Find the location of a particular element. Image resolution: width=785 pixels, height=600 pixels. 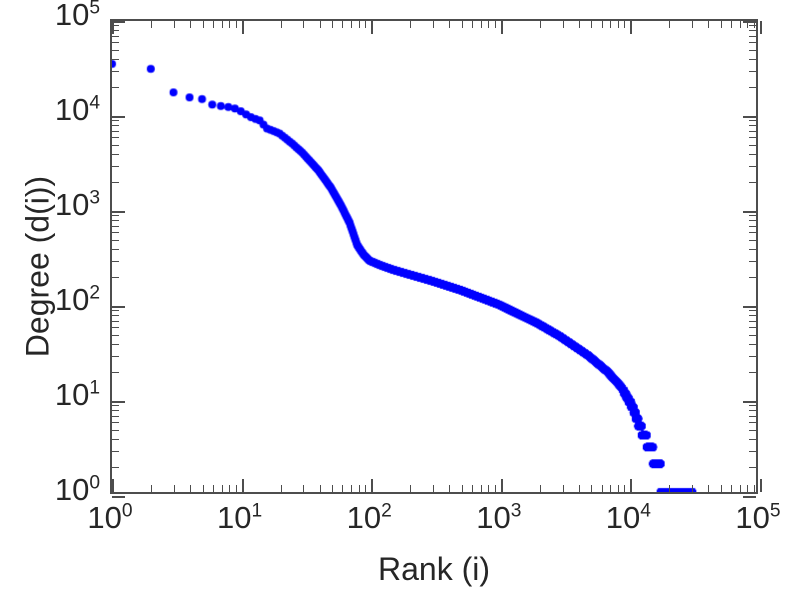

y-tick-label-1: 10¹ is located at coordinates (77, 394).